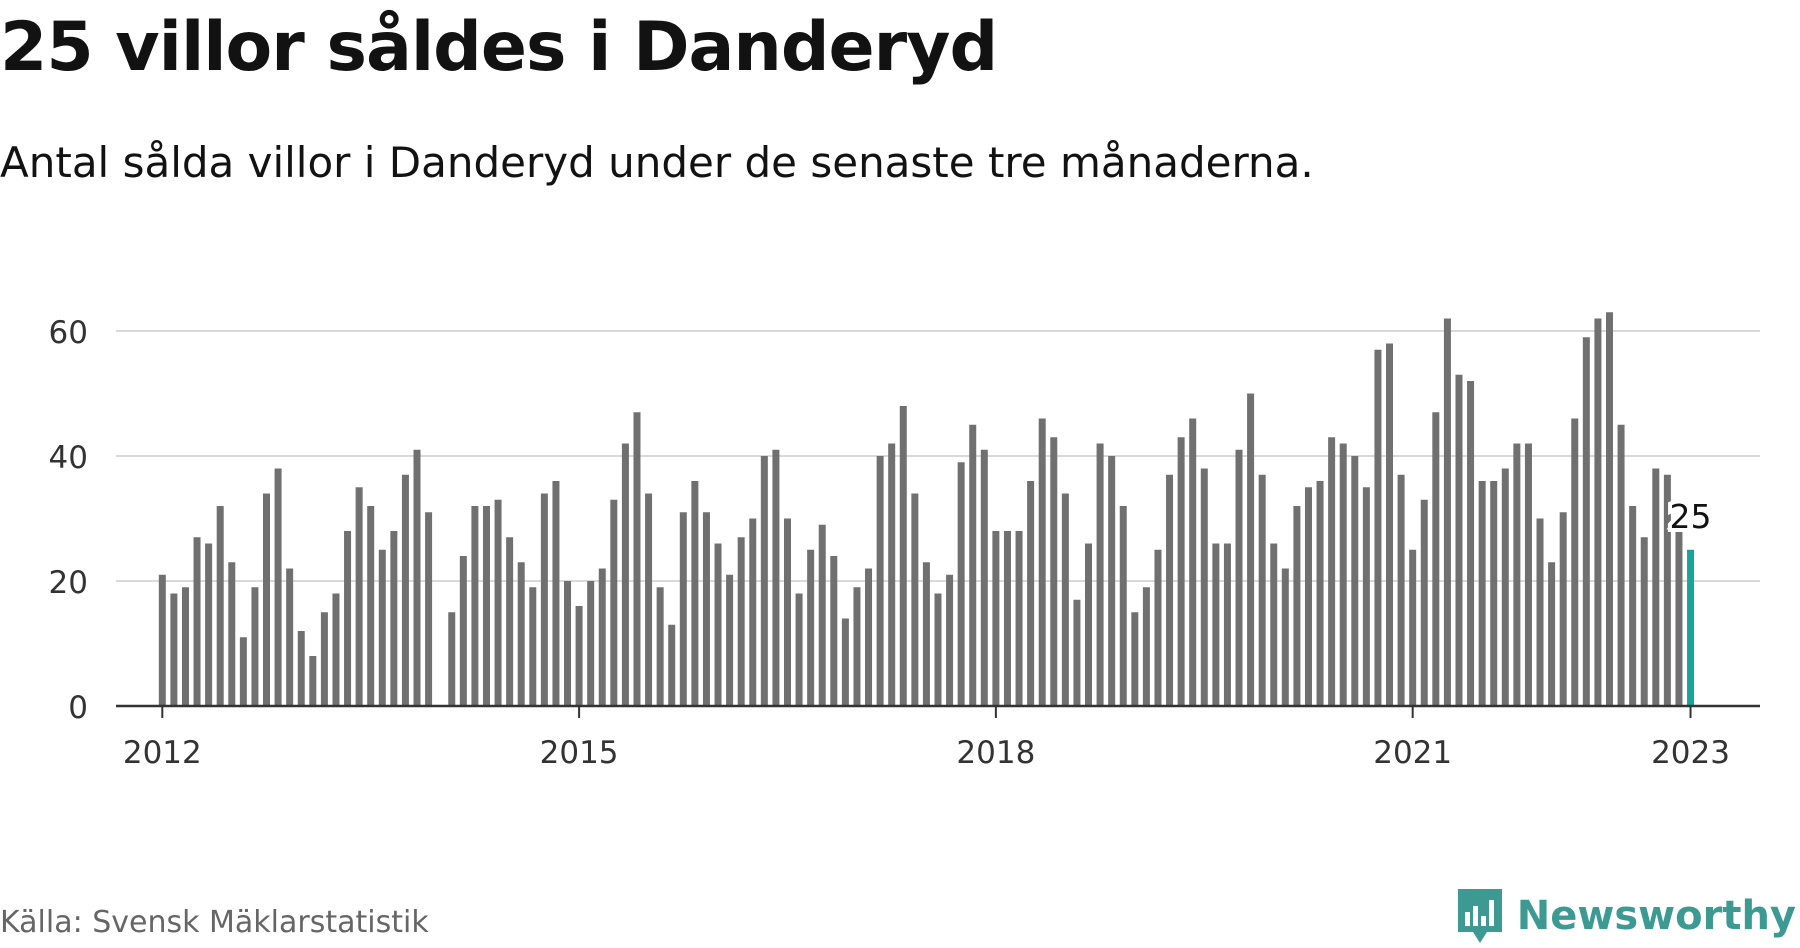 The width and height of the screenshot is (1800, 948). Describe the element at coordinates (1691, 627) in the screenshot. I see `bar-highlight` at that location.